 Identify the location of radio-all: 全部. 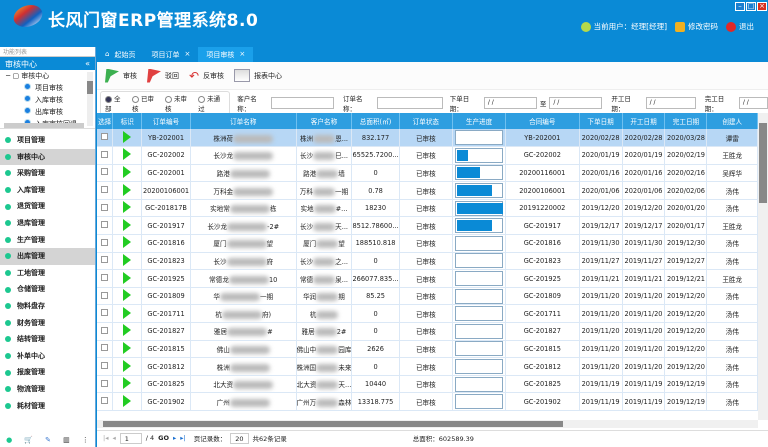
(115, 103).